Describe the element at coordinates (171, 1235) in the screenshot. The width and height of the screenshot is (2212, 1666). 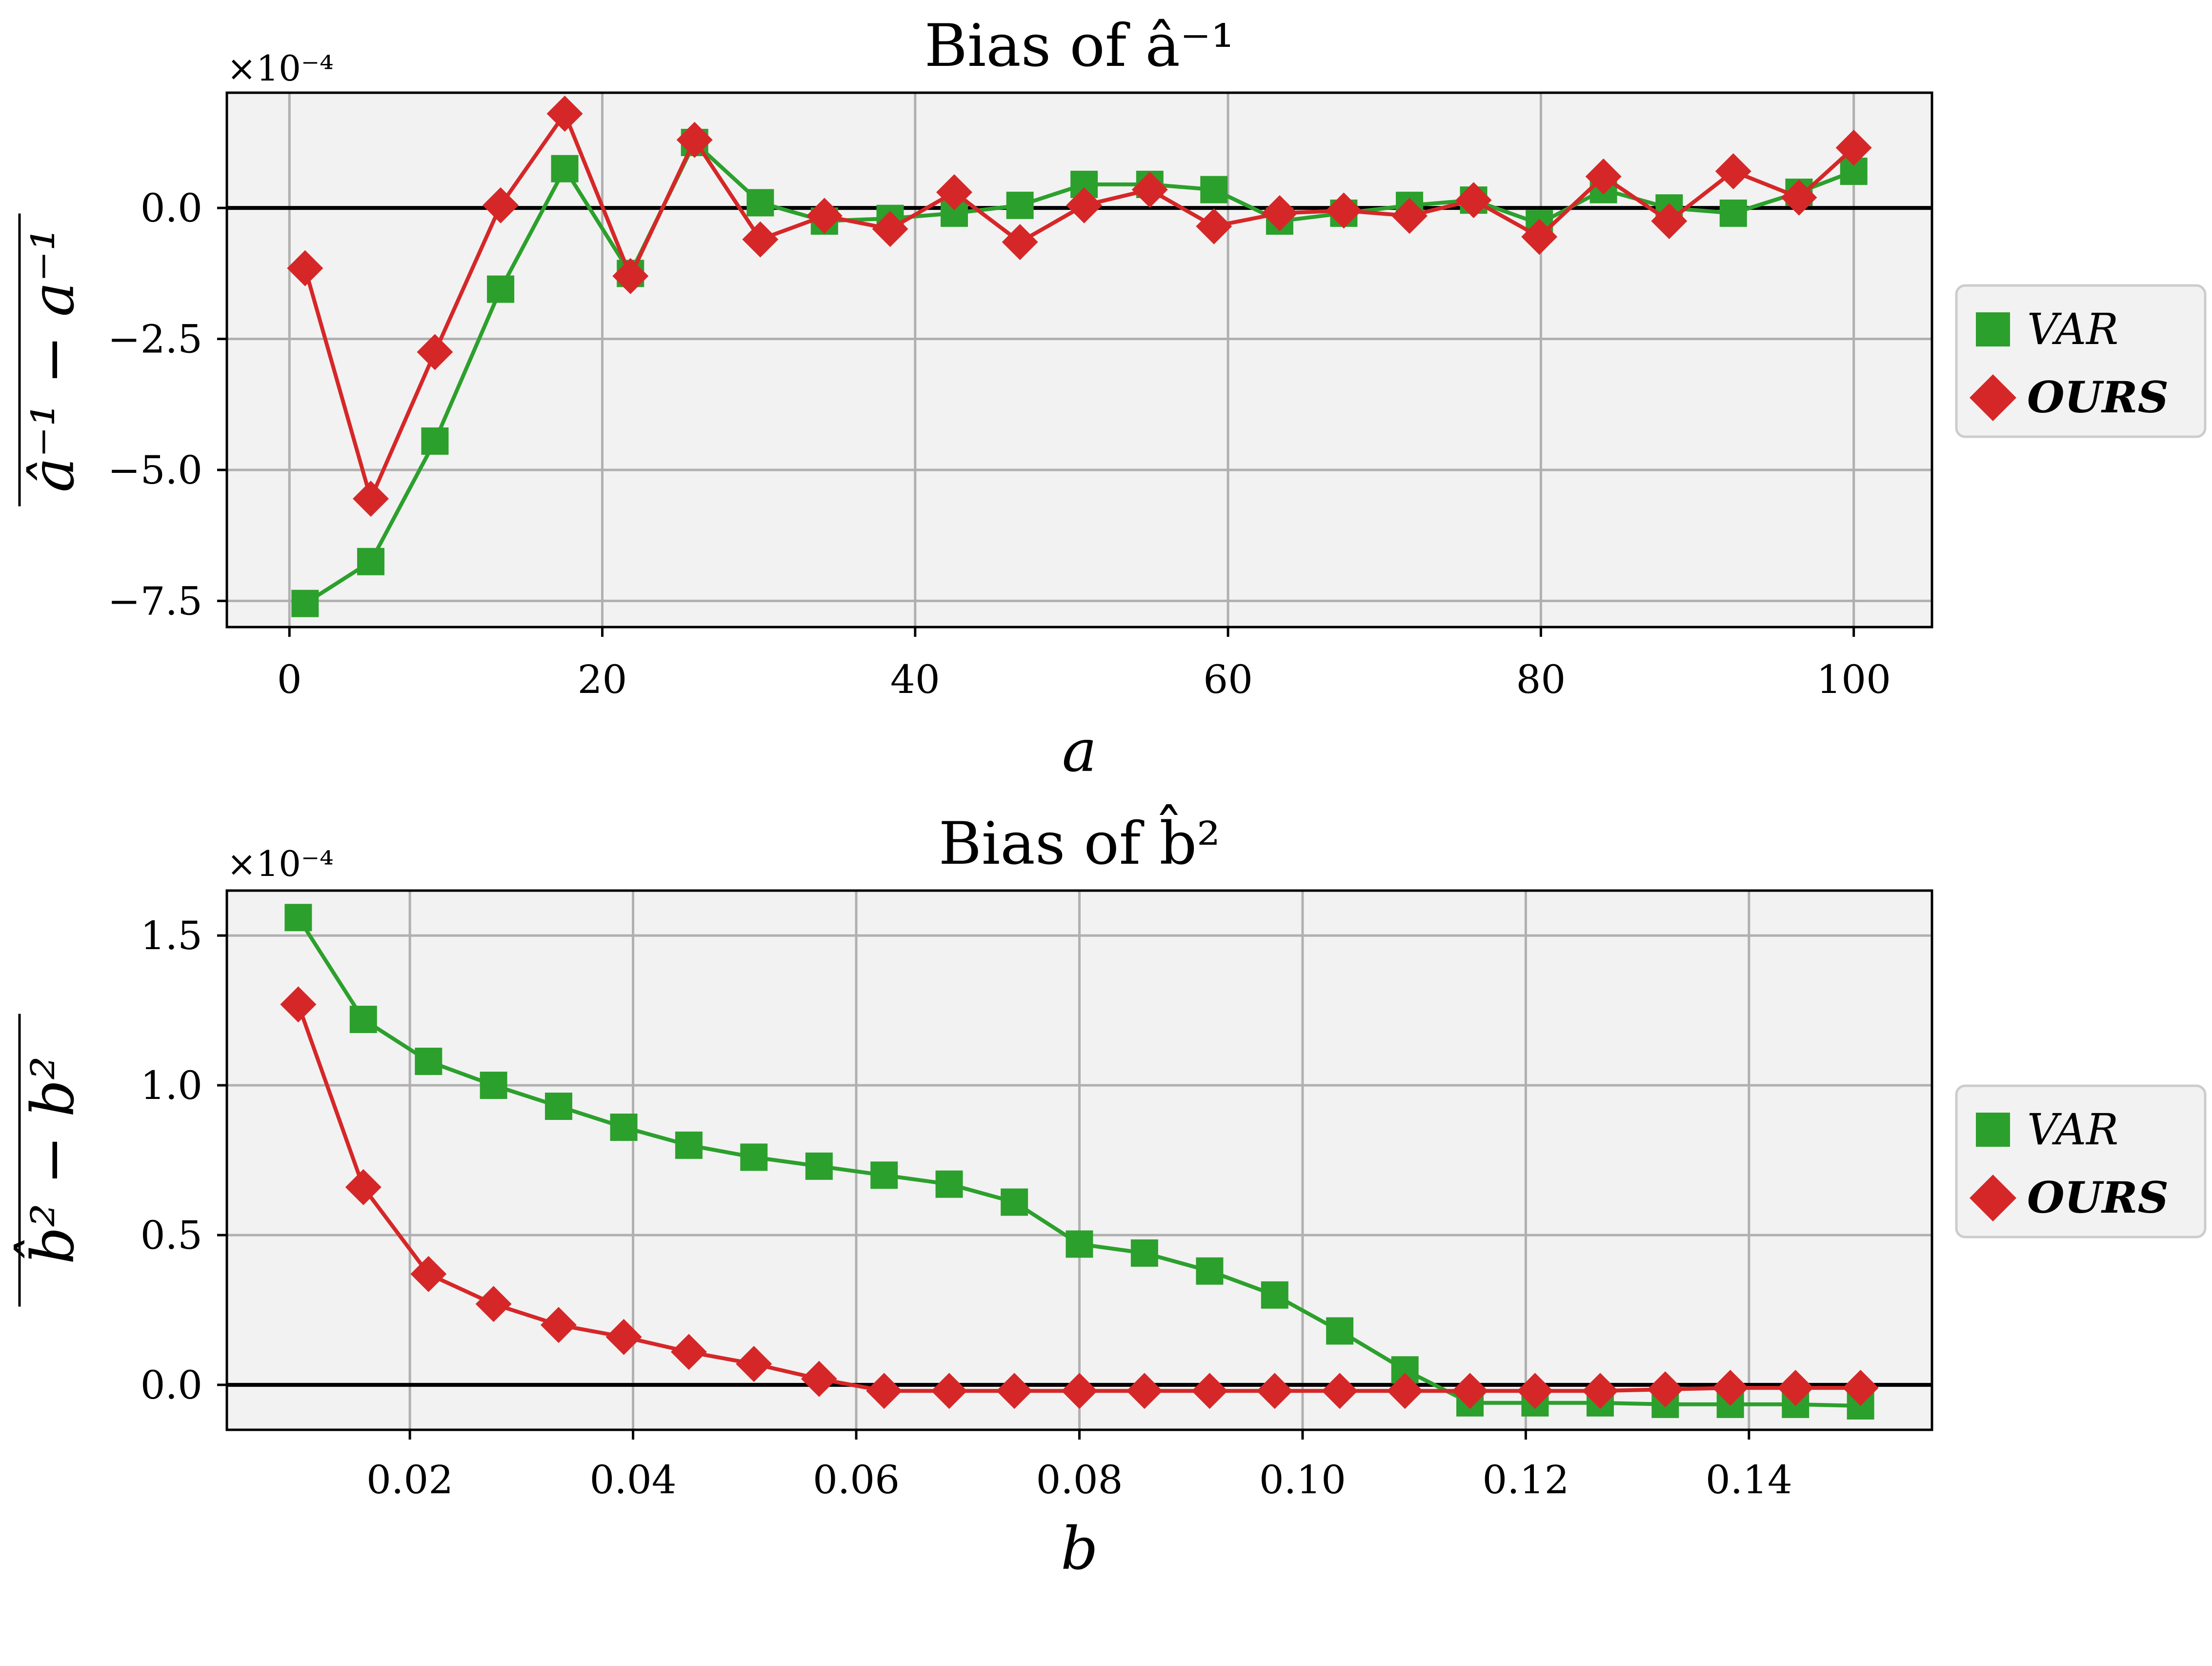
I see `y-tick-label: 0.5` at that location.